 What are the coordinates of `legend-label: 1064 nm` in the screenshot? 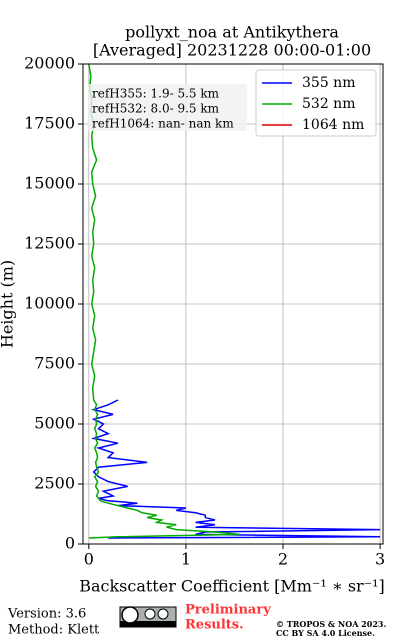 It's located at (333, 125).